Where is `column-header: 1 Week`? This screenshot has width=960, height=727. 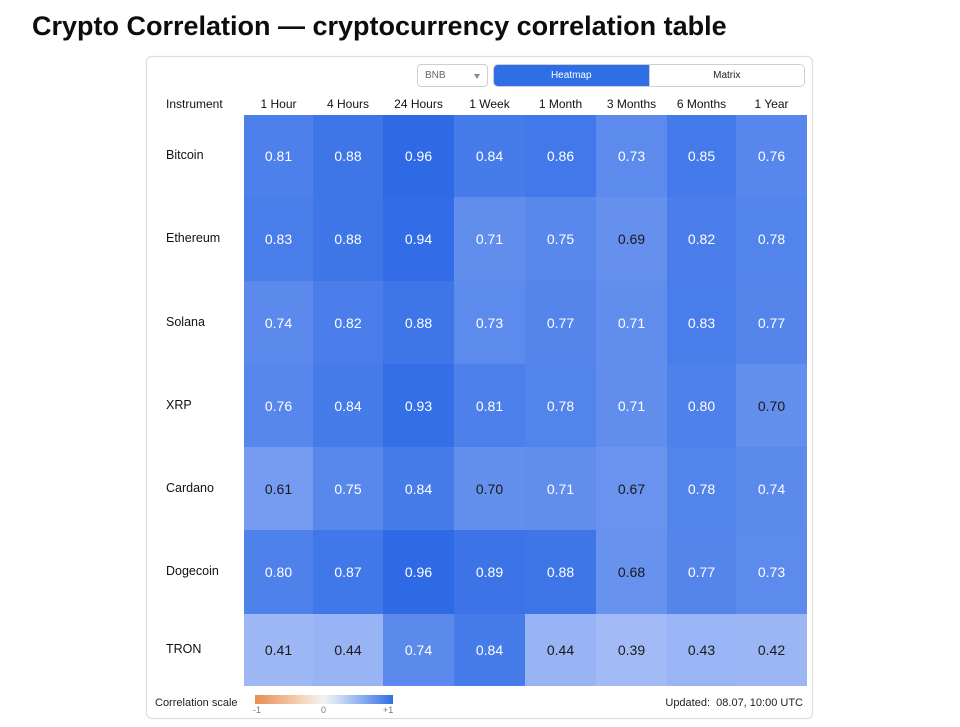 column-header: 1 Week is located at coordinates (489, 104).